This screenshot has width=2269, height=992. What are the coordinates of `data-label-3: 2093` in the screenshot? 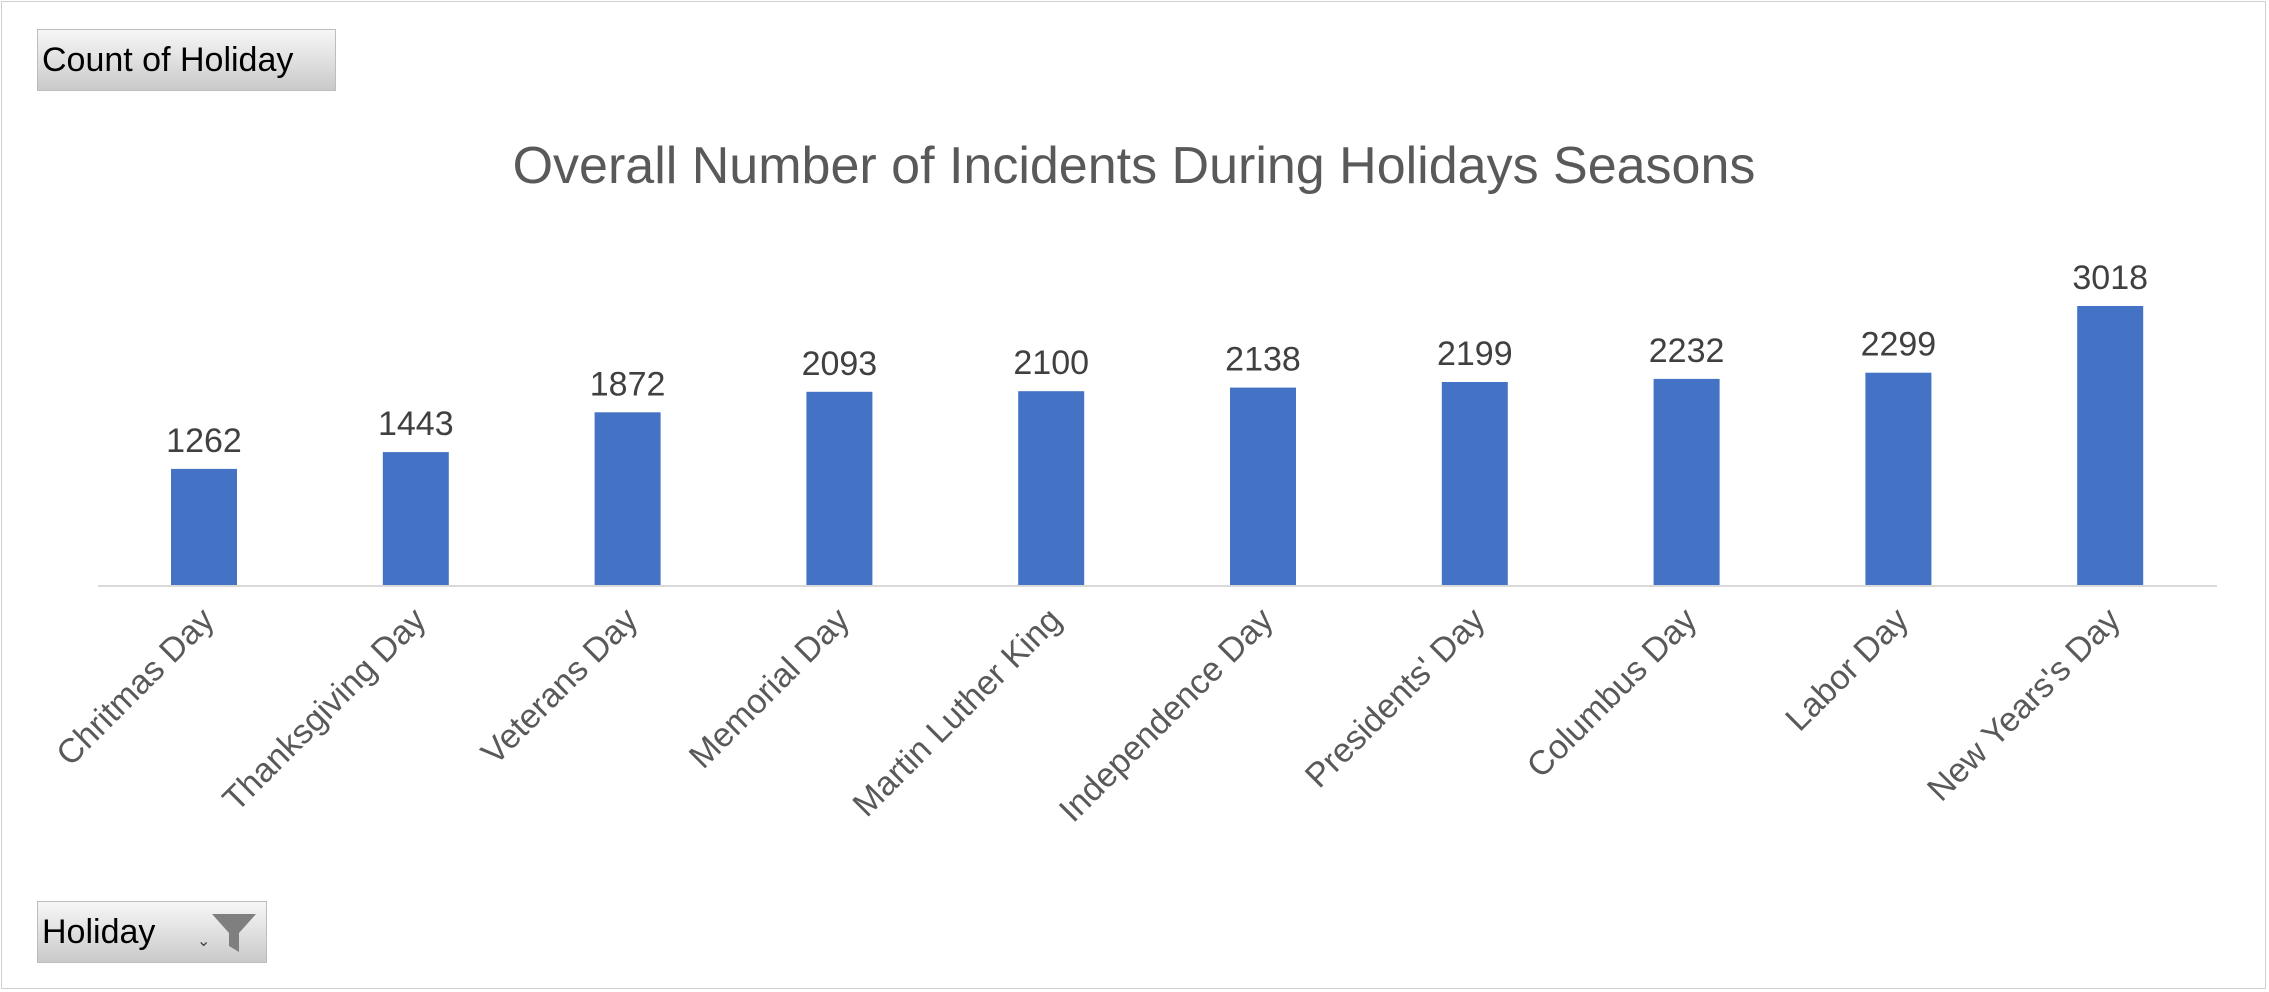 It's located at (840, 364).